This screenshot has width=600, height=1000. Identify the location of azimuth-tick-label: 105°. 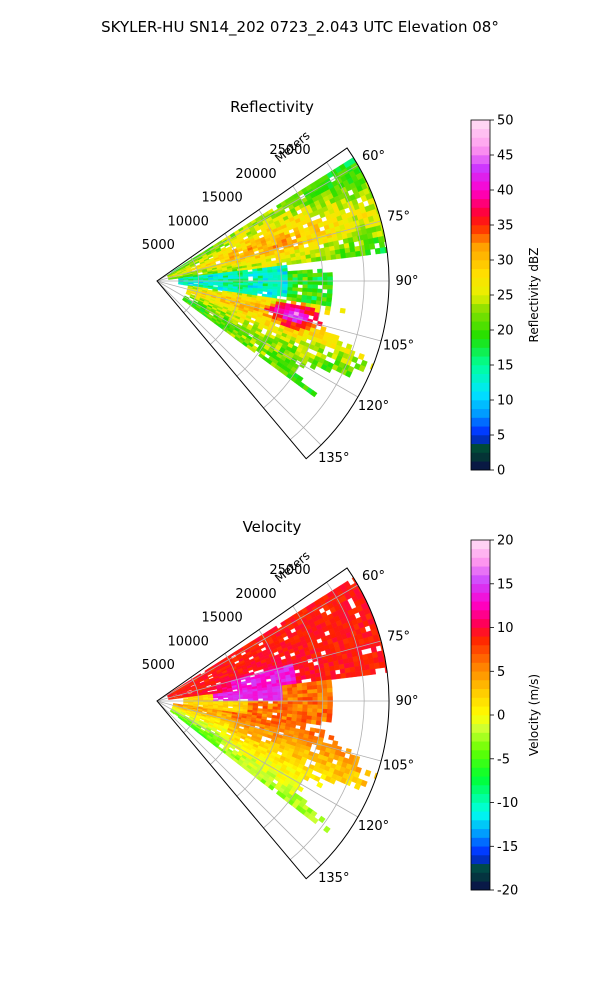
(398, 346).